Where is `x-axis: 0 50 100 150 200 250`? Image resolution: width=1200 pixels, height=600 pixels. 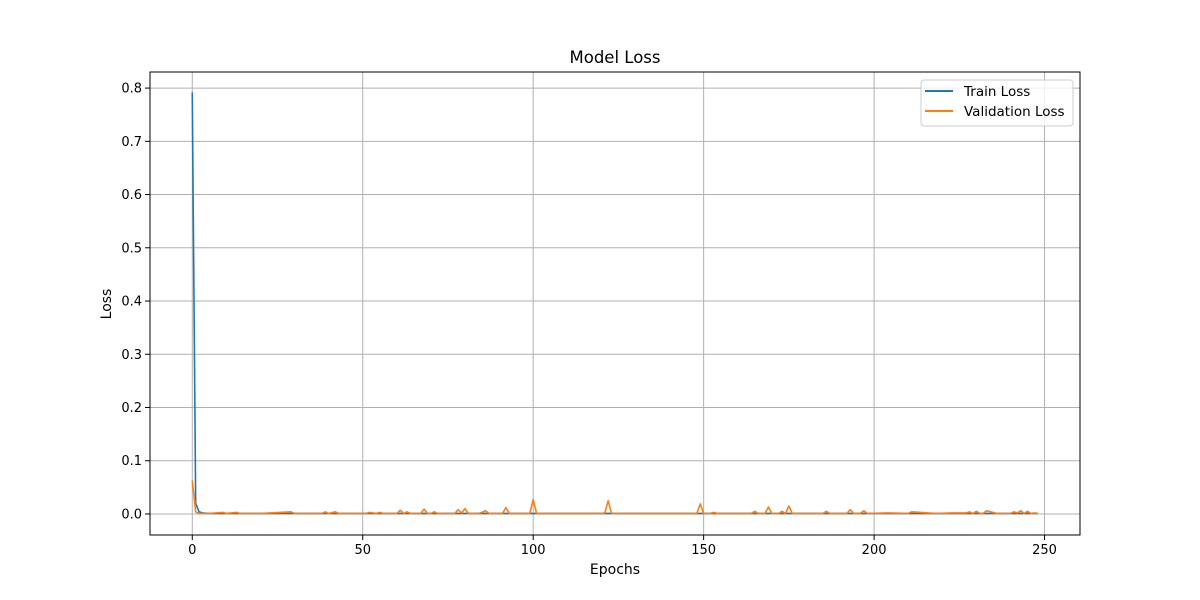 x-axis: 0 50 100 150 200 250 is located at coordinates (622, 546).